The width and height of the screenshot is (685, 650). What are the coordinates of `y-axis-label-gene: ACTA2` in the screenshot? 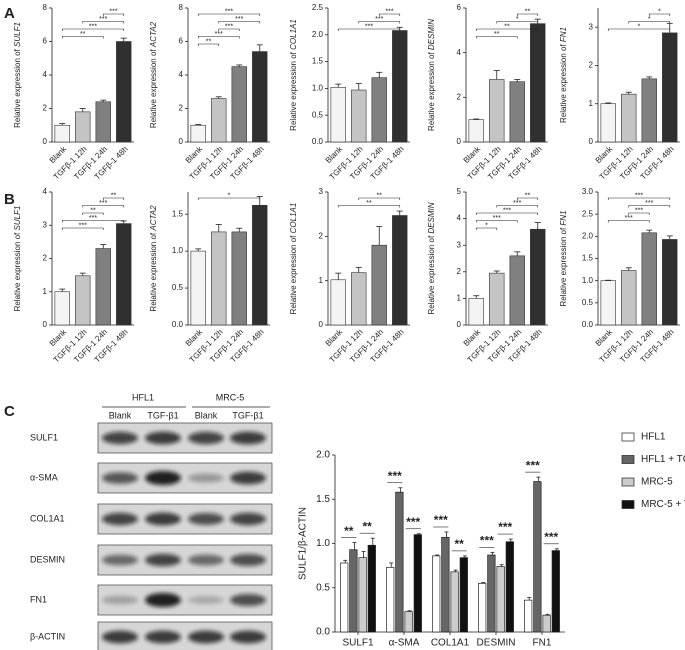 It's located at (153, 218).